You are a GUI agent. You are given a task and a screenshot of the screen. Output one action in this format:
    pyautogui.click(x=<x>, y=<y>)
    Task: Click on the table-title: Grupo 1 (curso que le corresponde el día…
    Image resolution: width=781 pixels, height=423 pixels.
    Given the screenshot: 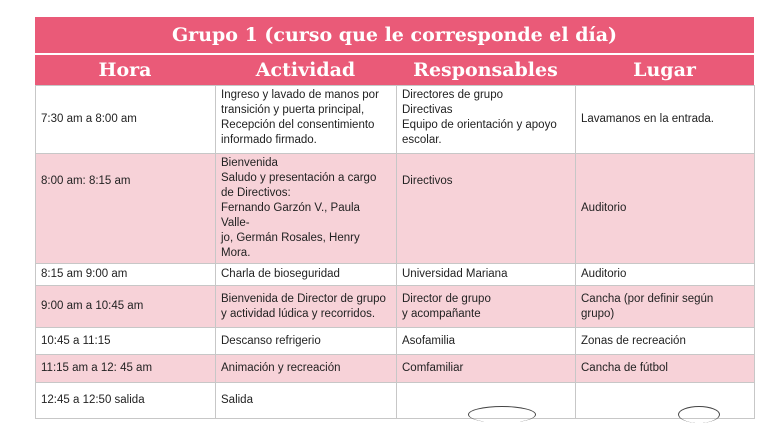 What is the action you would take?
    pyautogui.click(x=394, y=35)
    